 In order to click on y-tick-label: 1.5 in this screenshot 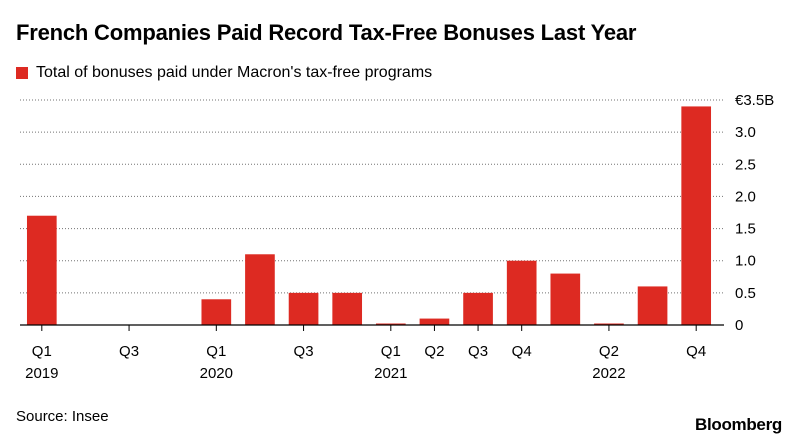, I will do `click(745, 229)`.